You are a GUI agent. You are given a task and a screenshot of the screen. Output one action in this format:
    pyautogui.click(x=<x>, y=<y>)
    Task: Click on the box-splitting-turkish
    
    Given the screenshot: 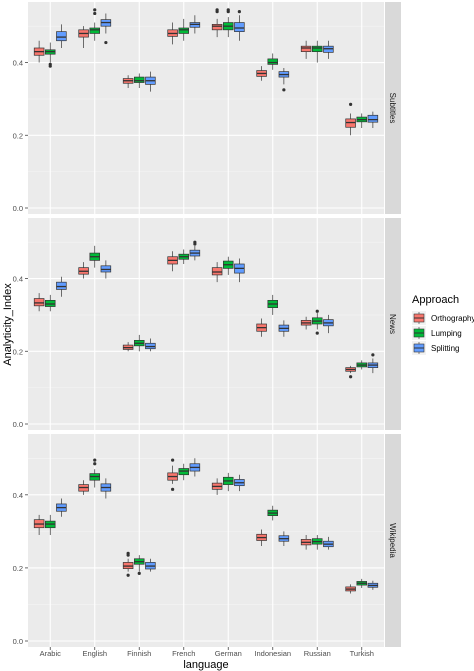 What is the action you would take?
    pyautogui.click(x=373, y=585)
    